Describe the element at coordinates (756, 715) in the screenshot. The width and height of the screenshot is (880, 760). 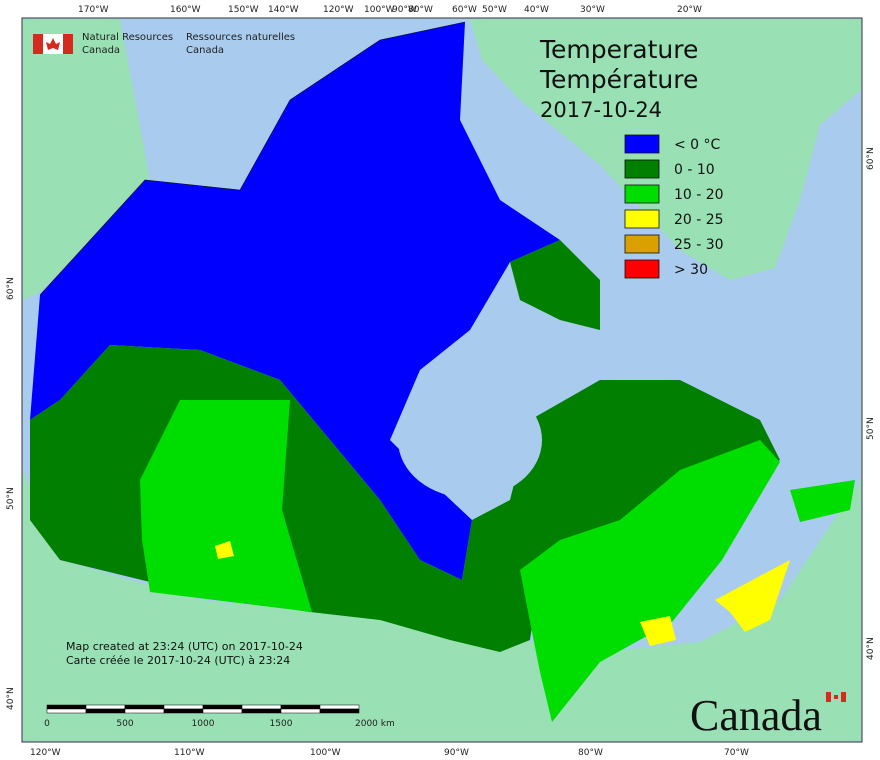
I see `wordmark: Canada` at that location.